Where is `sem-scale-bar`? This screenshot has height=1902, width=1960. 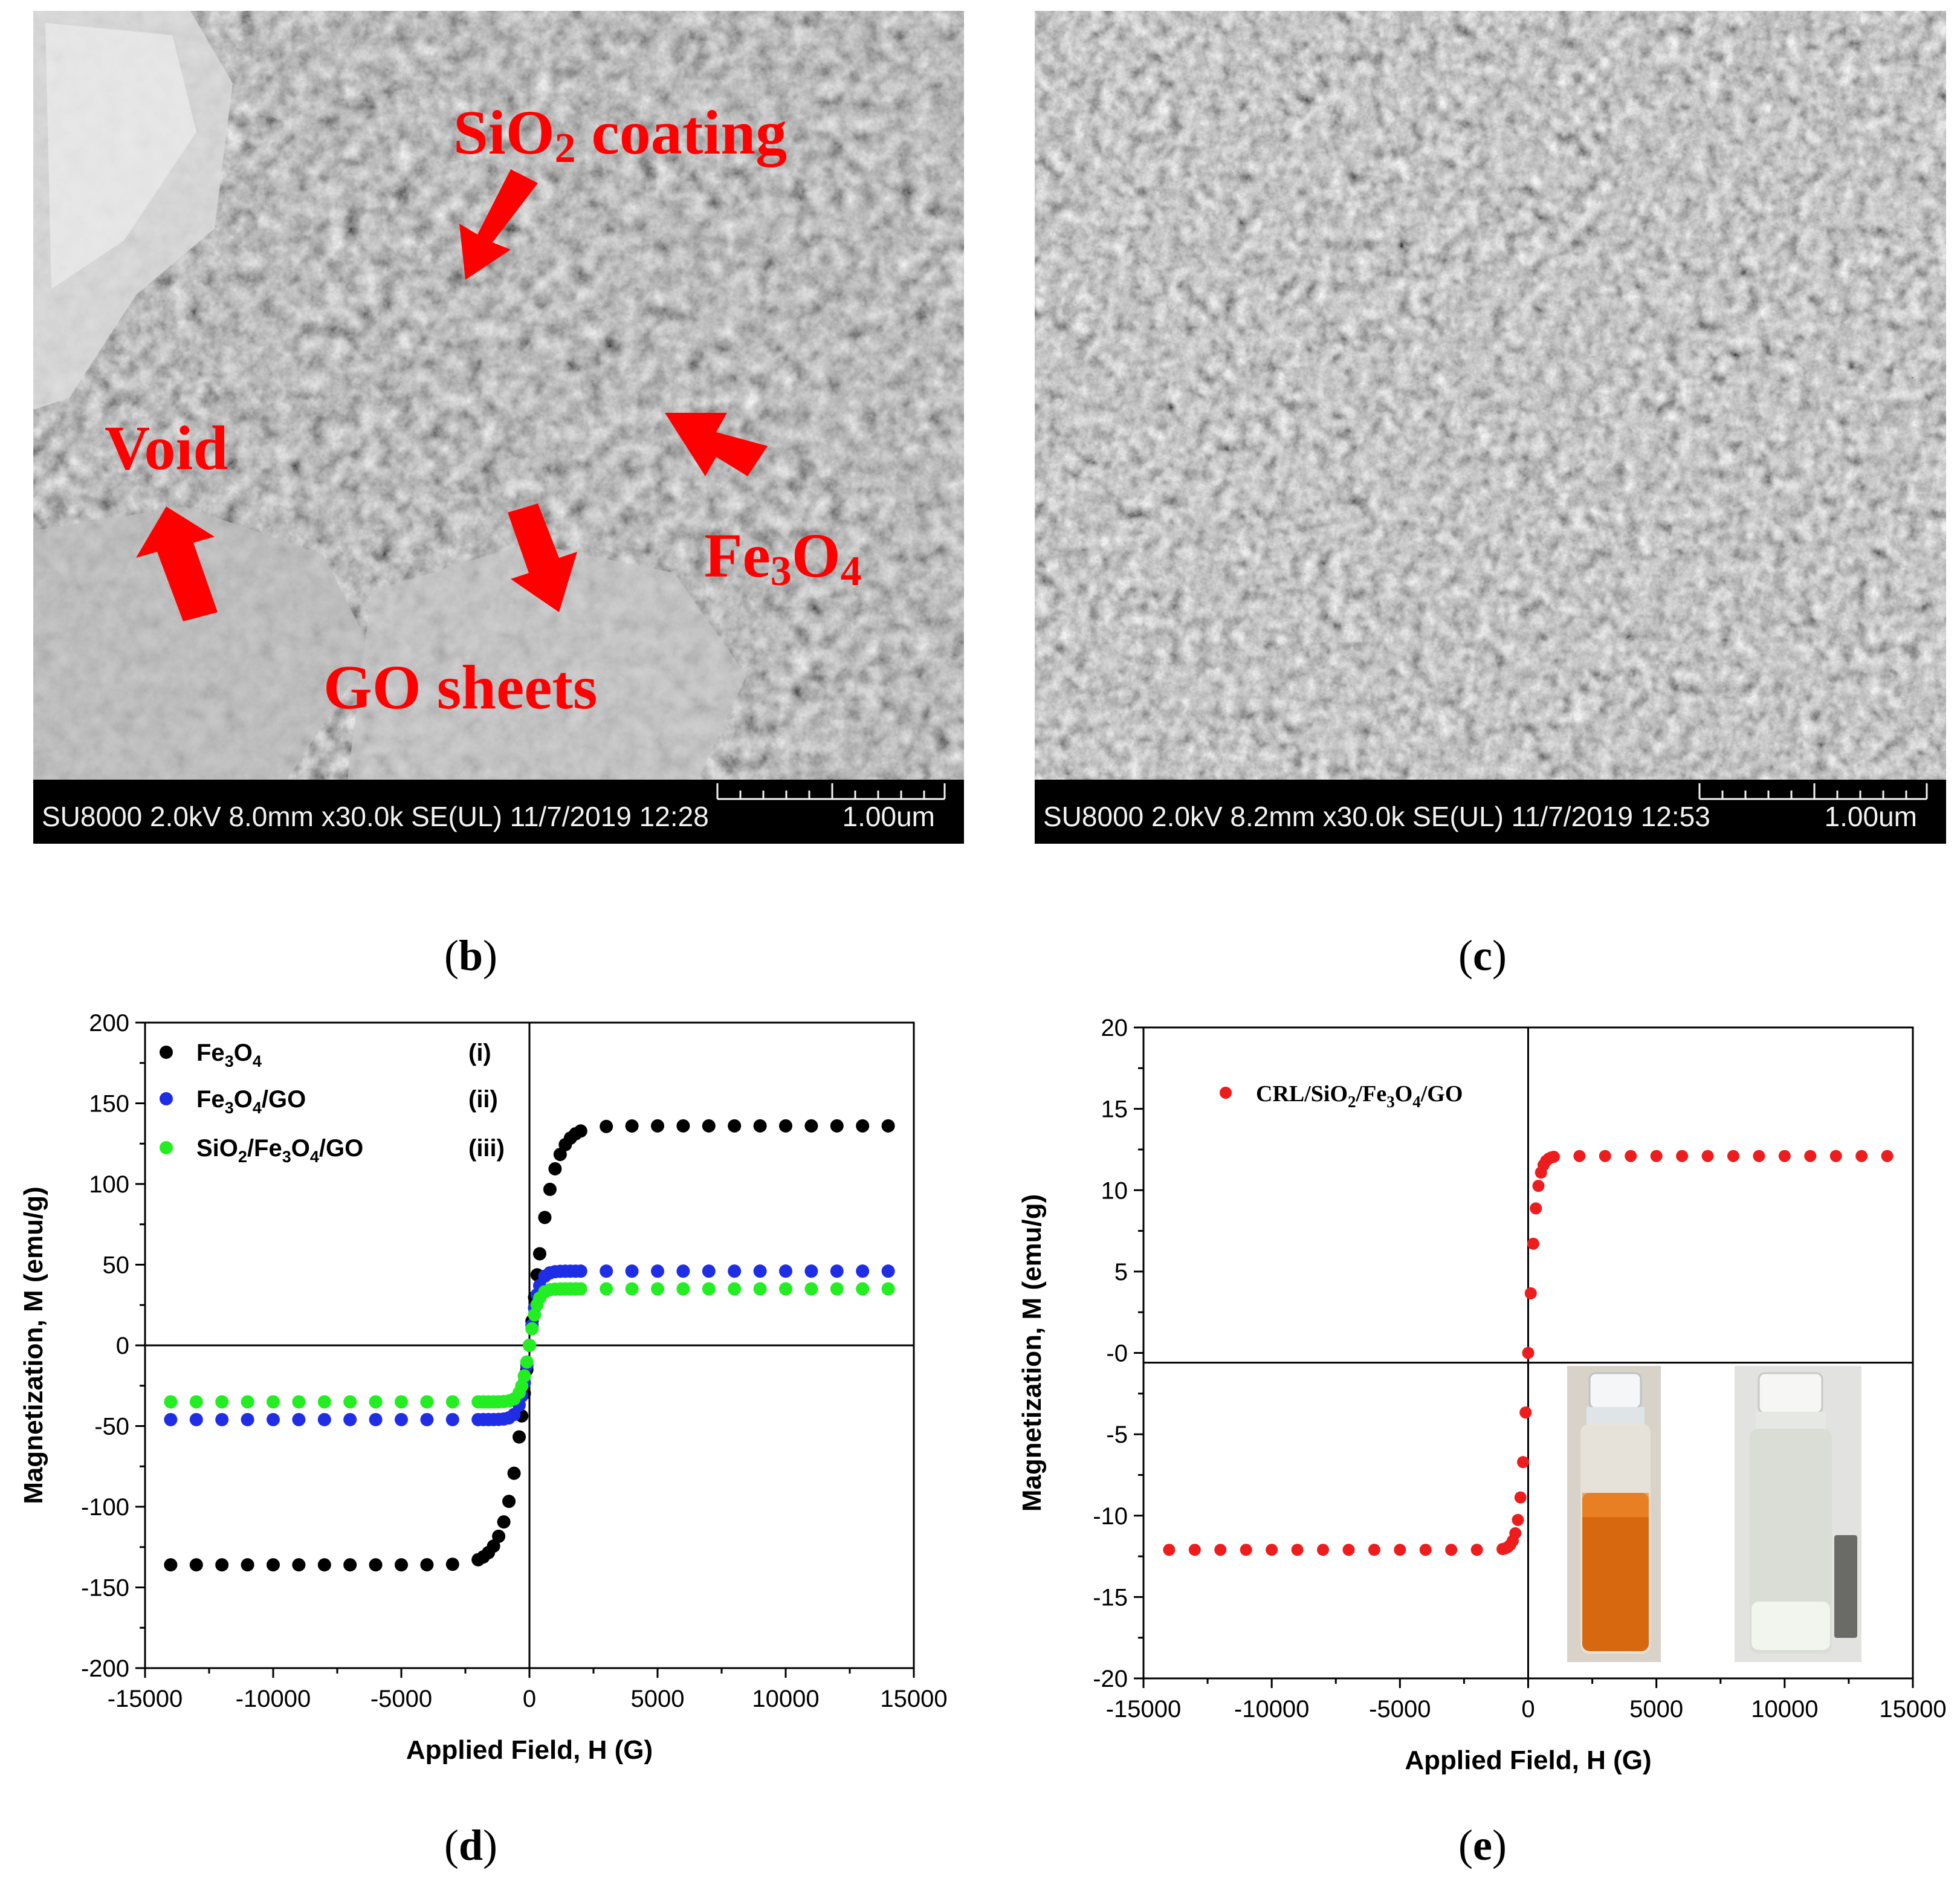
sem-scale-bar is located at coordinates (1813, 791).